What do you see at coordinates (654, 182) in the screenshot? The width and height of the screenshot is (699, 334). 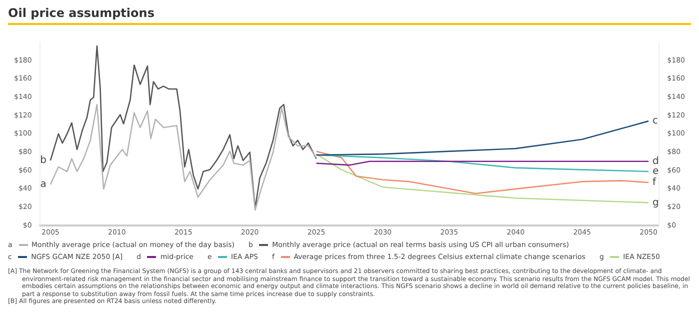 I see `annotation: f` at bounding box center [654, 182].